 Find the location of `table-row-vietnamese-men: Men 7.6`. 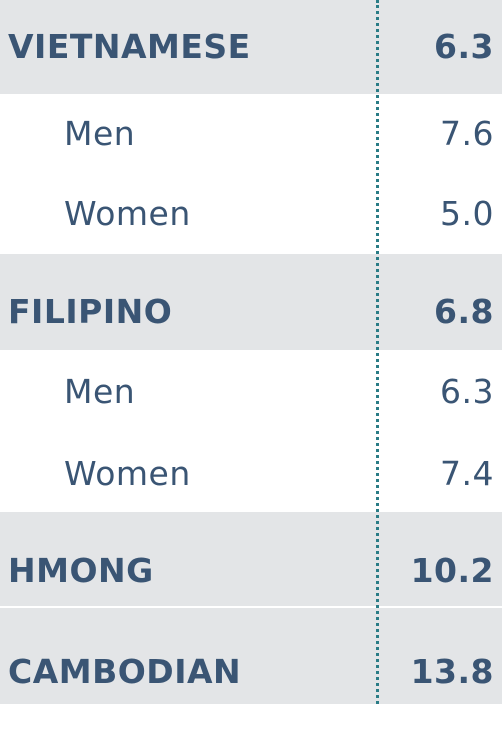

table-row-vietnamese-men: Men 7.6 is located at coordinates (251, 134).